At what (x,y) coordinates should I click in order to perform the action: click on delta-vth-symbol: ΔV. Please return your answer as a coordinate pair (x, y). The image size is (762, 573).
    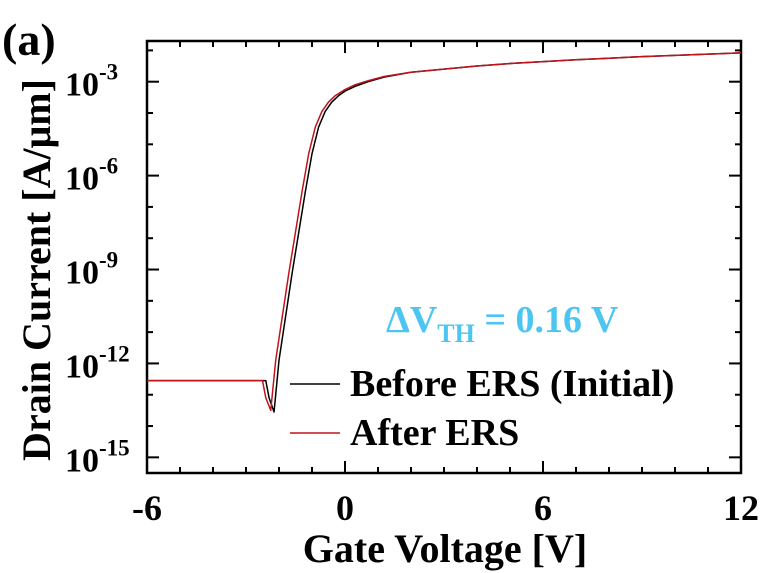
    Looking at the image, I should click on (412, 320).